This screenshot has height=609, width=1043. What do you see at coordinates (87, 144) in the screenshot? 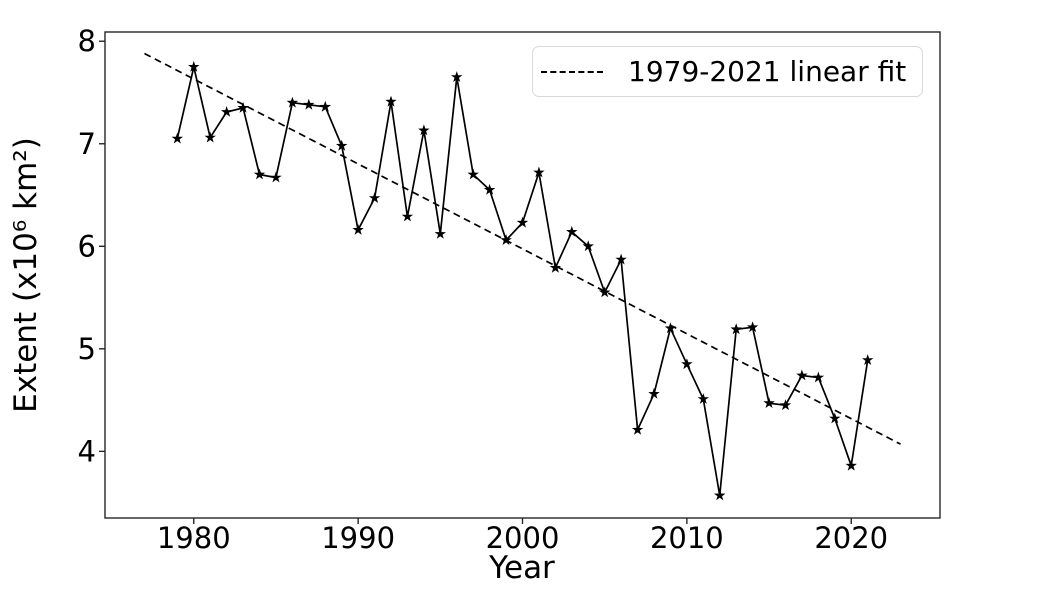
I see `y-tick-label: 7` at bounding box center [87, 144].